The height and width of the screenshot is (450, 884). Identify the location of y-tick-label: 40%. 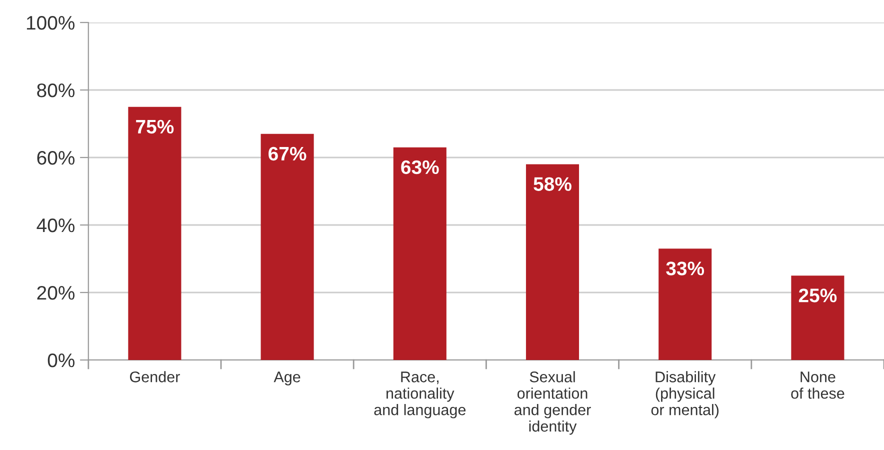
(55, 225).